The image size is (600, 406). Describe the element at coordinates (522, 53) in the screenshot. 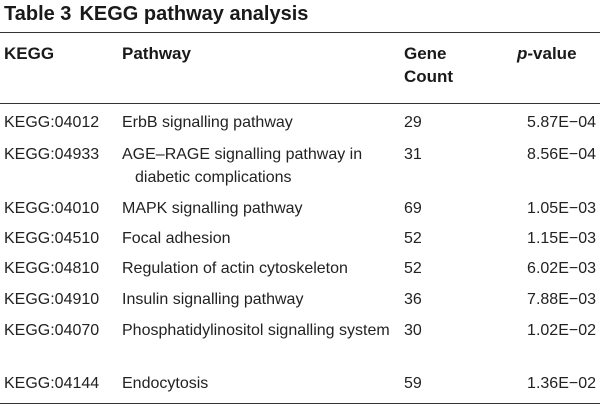

I see `p-value-italic-p: p` at that location.